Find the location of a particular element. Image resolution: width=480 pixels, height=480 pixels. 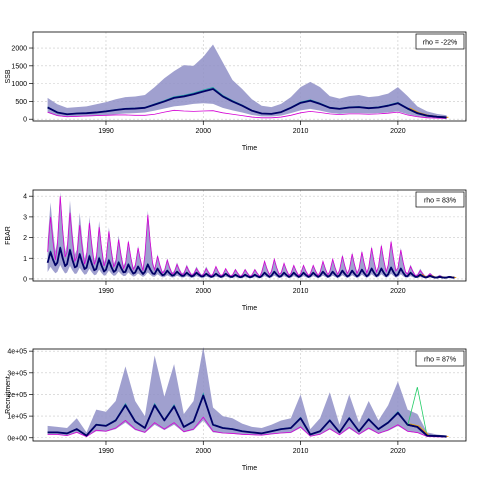

y-tick-label: 3 is located at coordinates (25, 217).